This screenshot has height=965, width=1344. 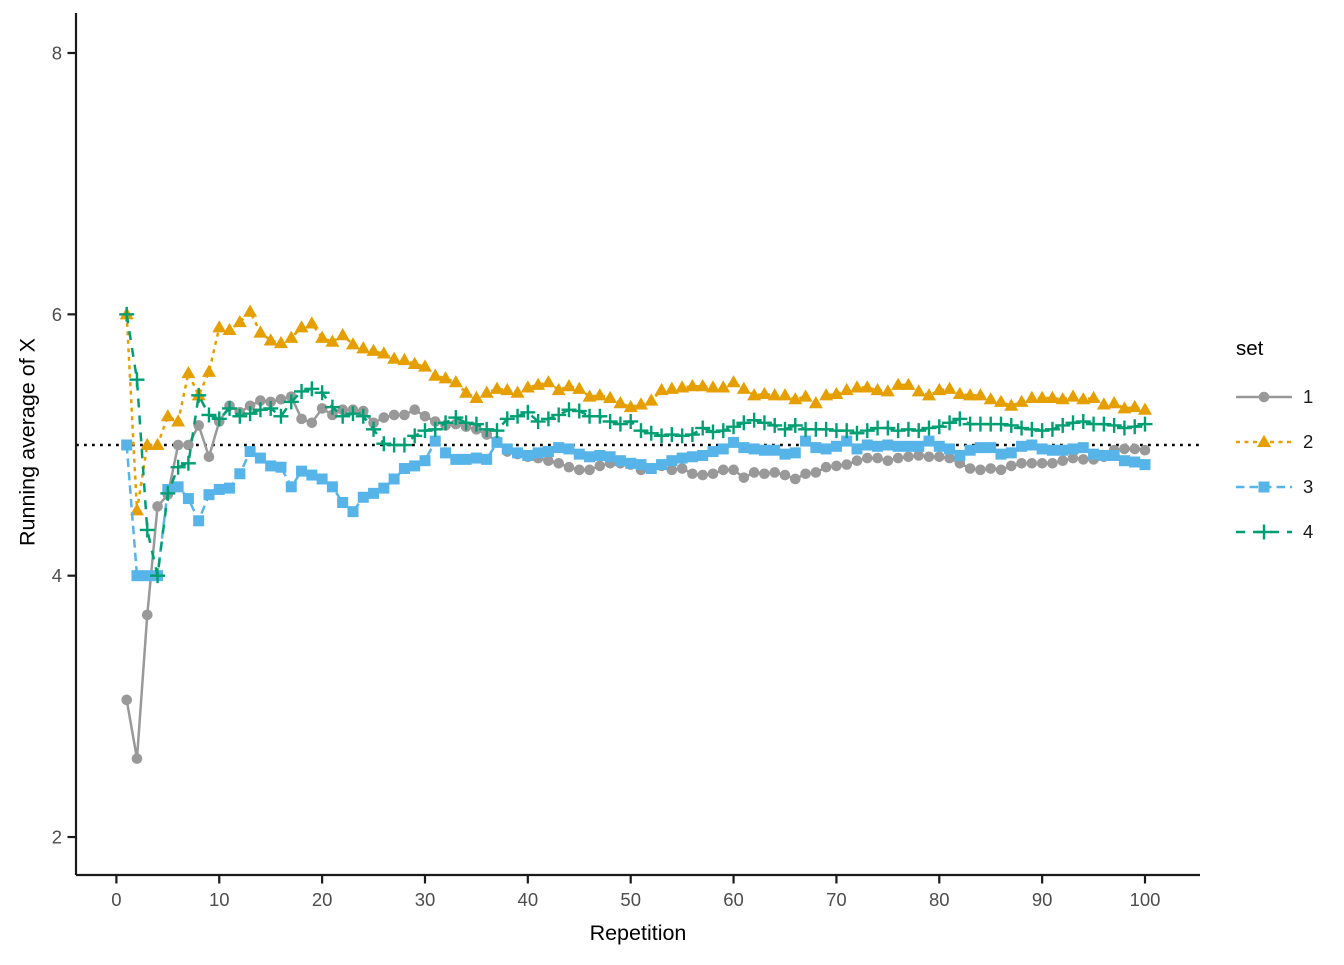 I want to click on legend-item-label: 2, so click(x=1308, y=441).